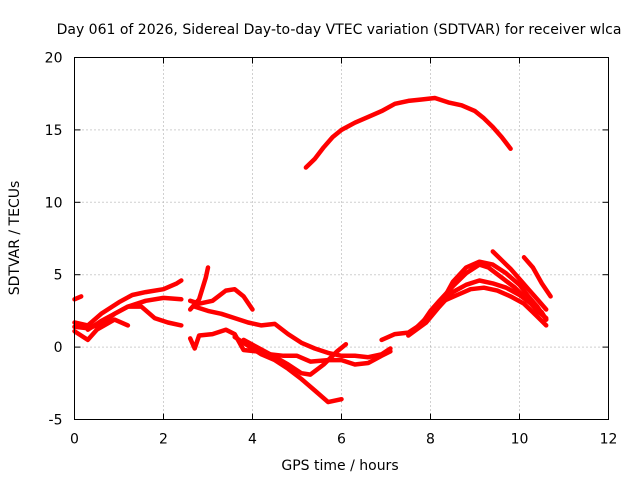 This screenshot has width=640, height=480. I want to click on y-tick-label: 0, so click(58, 348).